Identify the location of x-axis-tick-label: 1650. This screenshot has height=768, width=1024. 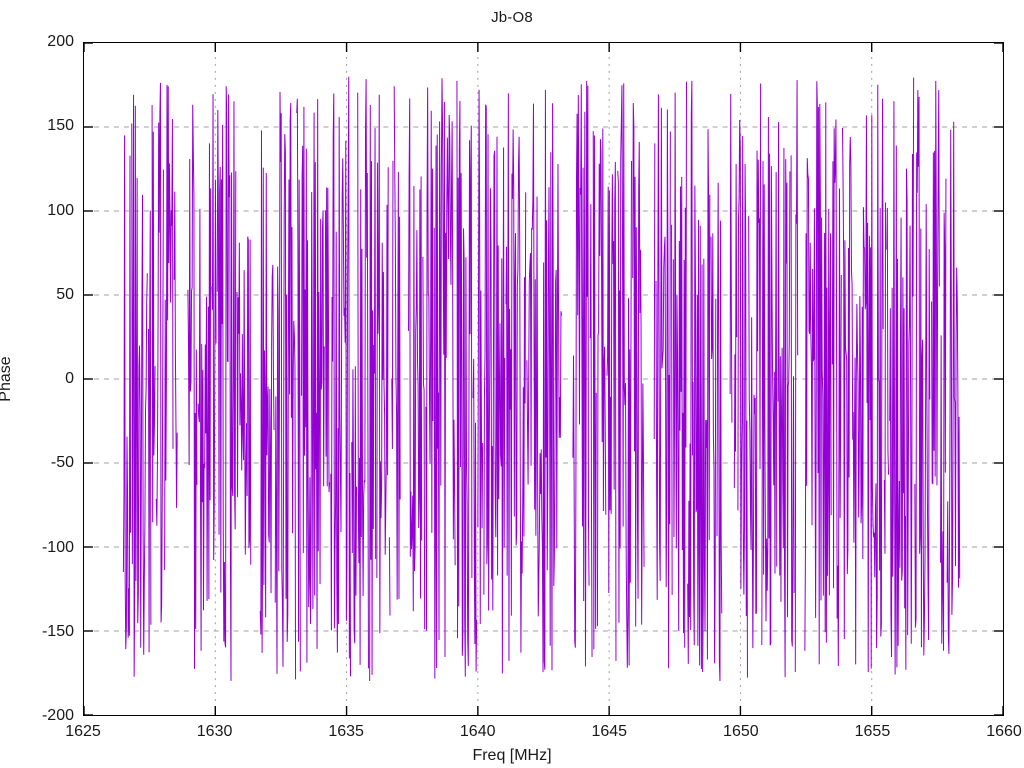
(741, 731).